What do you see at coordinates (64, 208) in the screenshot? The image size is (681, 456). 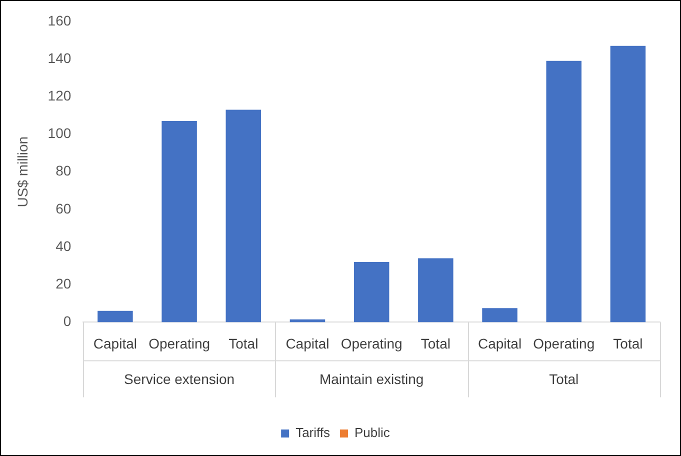 I see `y-tick-label: 60` at bounding box center [64, 208].